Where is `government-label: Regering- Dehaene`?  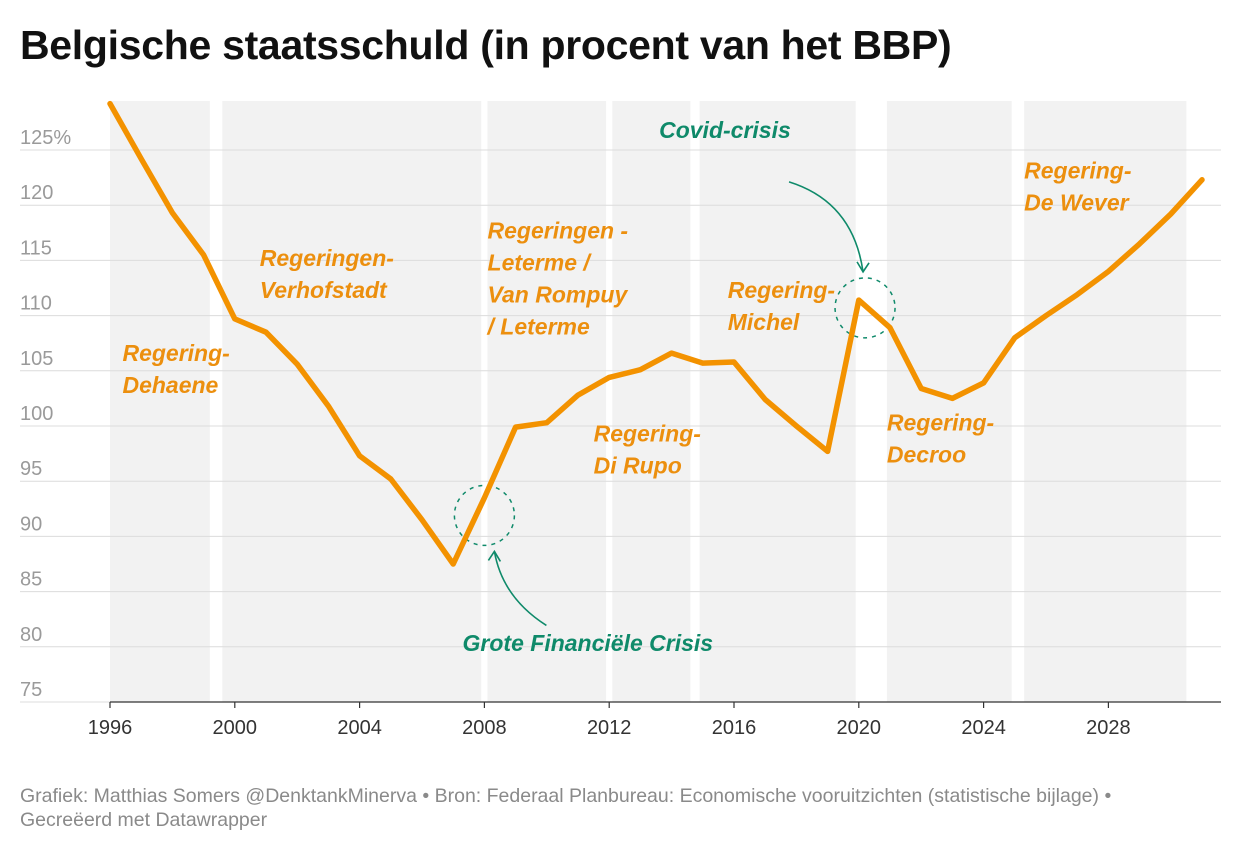 government-label: Regering- Dehaene is located at coordinates (175, 369).